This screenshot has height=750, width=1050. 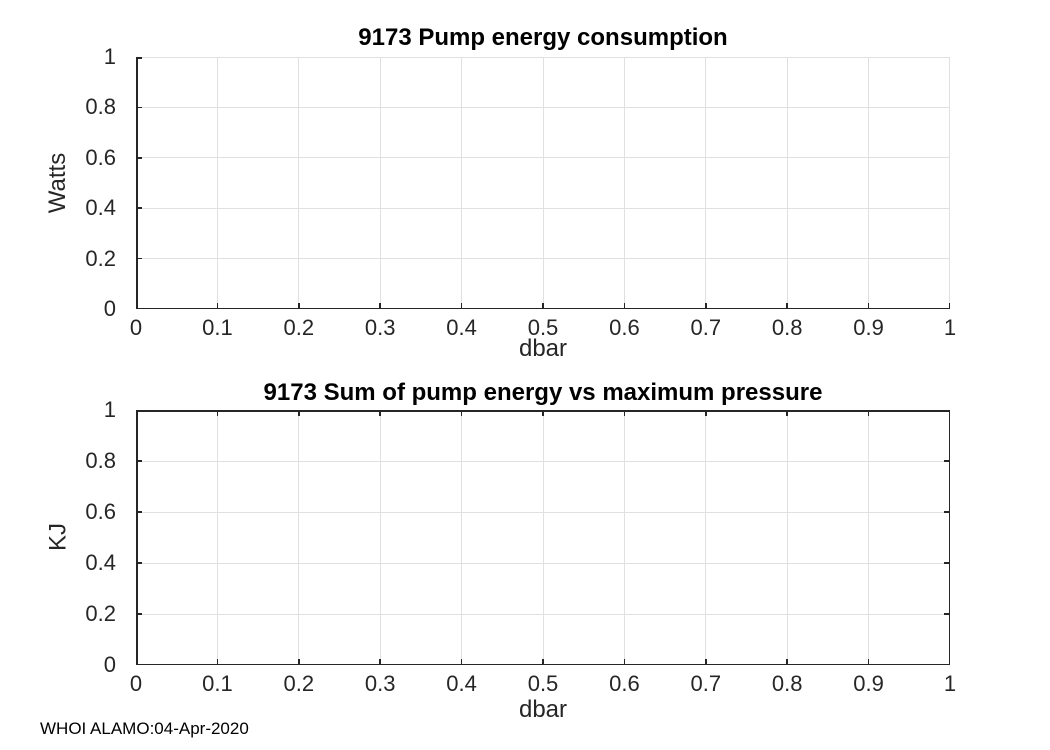 I want to click on watermark-text: WHOI ALAMO:04-Apr-2020, so click(x=144, y=728).